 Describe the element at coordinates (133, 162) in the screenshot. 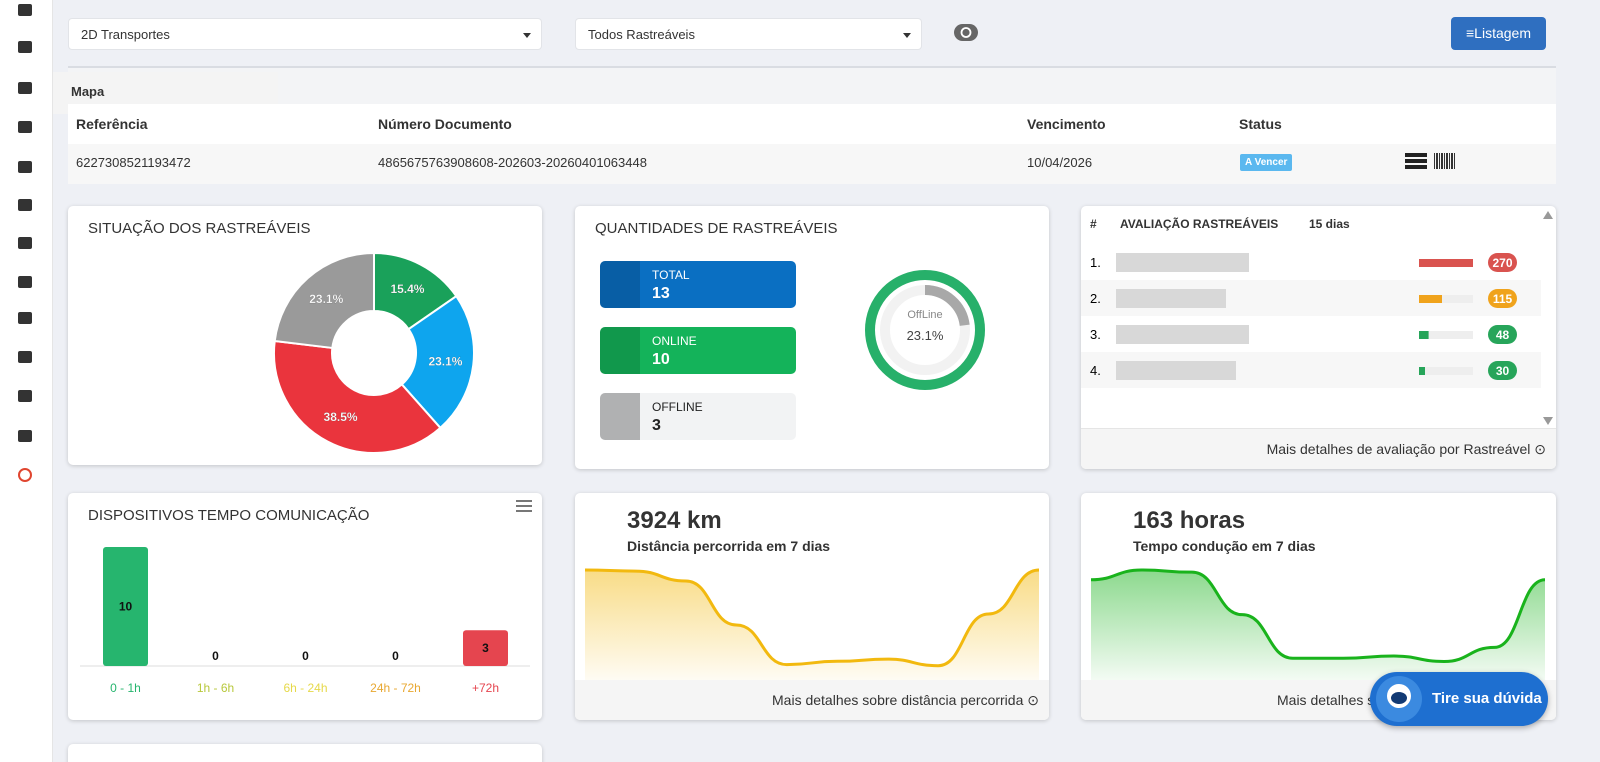

I see `cell: 6227308521193472` at that location.